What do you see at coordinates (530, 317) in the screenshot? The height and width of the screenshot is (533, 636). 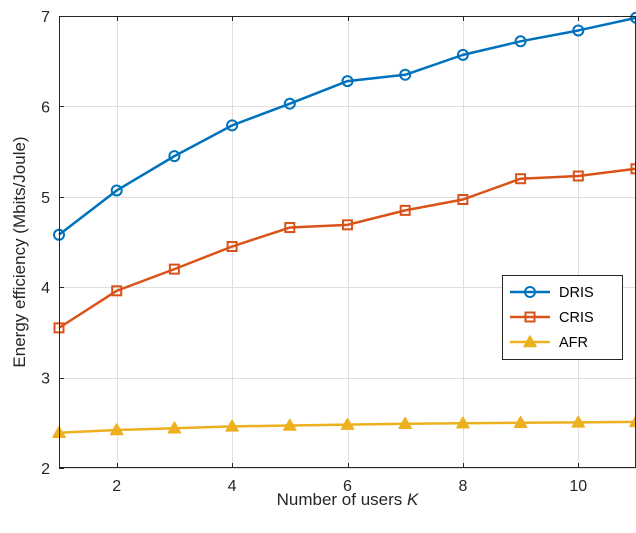 I see `legend-marker-cris` at bounding box center [530, 317].